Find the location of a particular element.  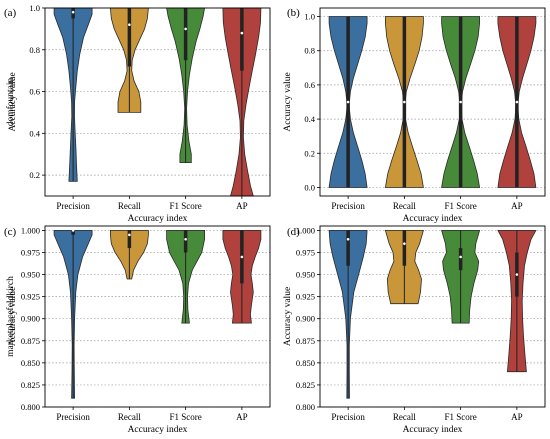

panel-label: (c) is located at coordinates (10, 232).